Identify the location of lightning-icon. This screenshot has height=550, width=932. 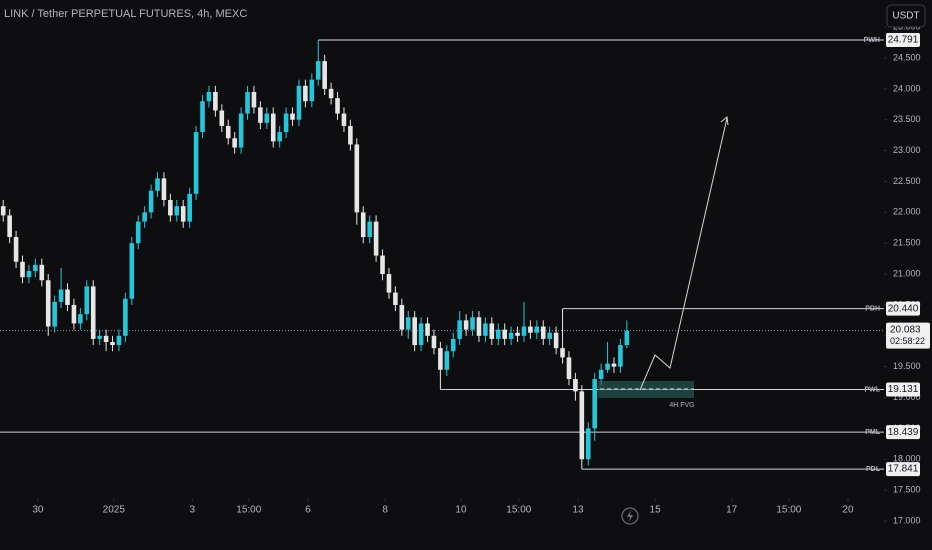
(630, 516).